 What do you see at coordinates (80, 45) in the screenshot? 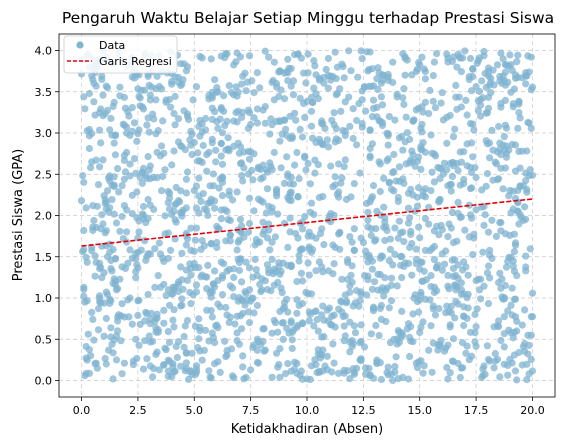
I see `legend-data-marker` at bounding box center [80, 45].